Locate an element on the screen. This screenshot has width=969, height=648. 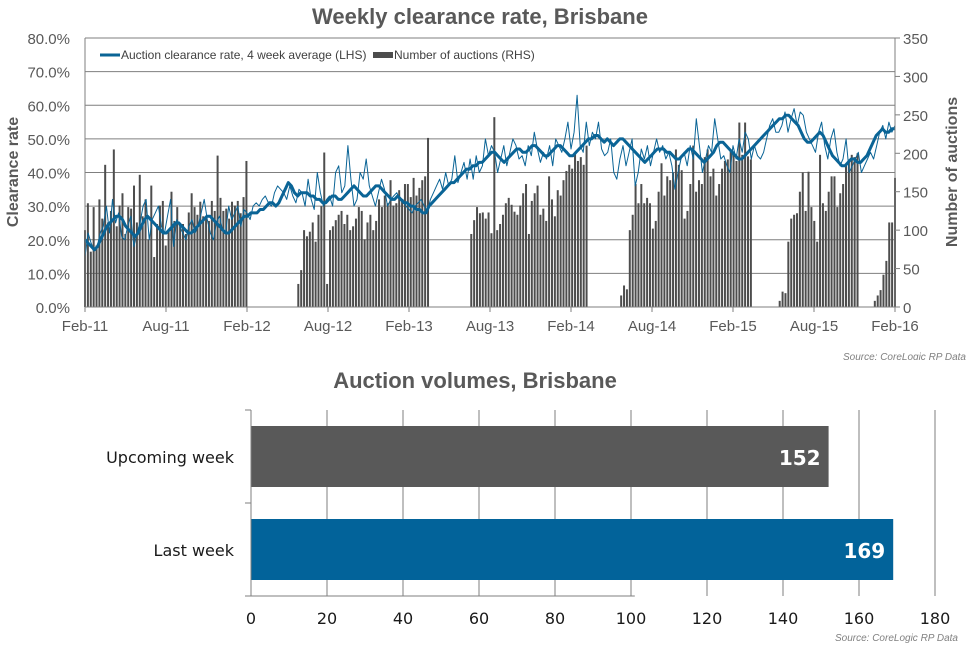
right-tick-label: 200 is located at coordinates (915, 154).